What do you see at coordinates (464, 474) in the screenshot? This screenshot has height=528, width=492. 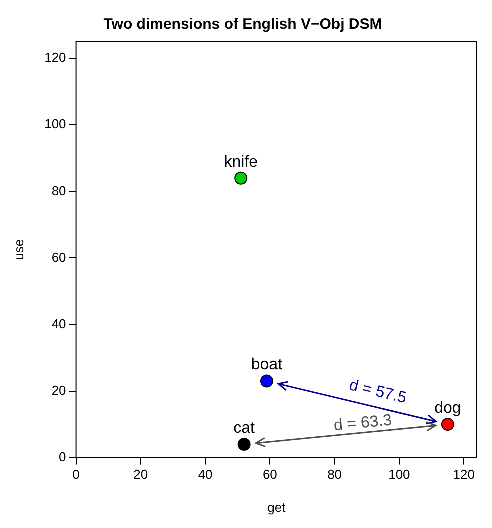 I see `x-tick-label: 120` at bounding box center [464, 474].